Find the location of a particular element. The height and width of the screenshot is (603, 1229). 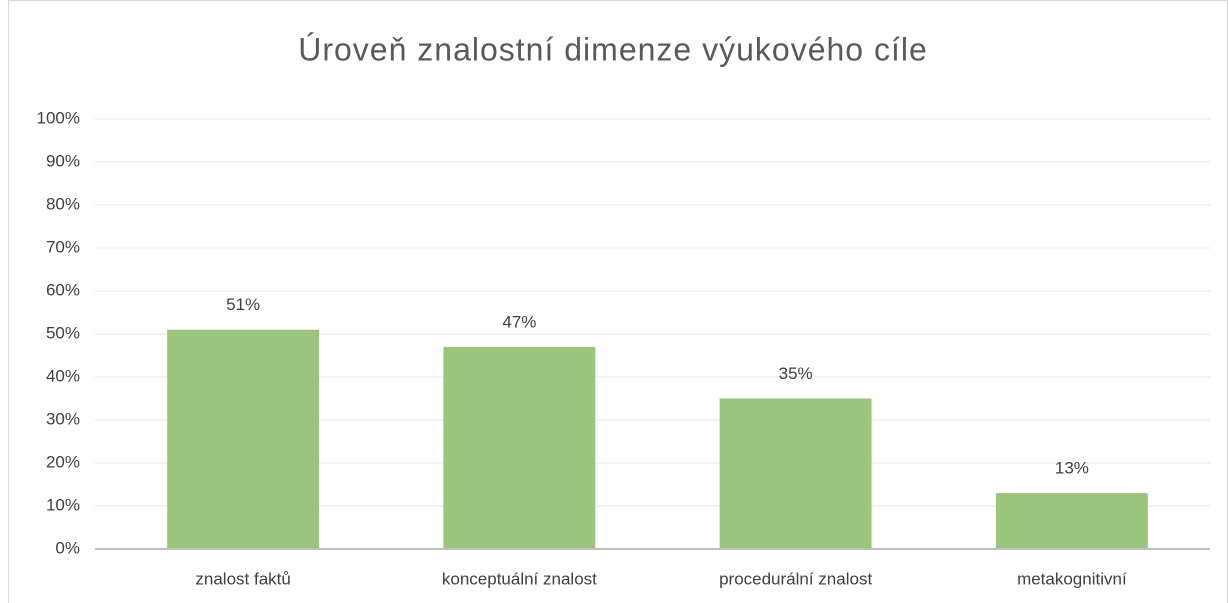

x-tick-label: znalost faktů is located at coordinates (242, 578).